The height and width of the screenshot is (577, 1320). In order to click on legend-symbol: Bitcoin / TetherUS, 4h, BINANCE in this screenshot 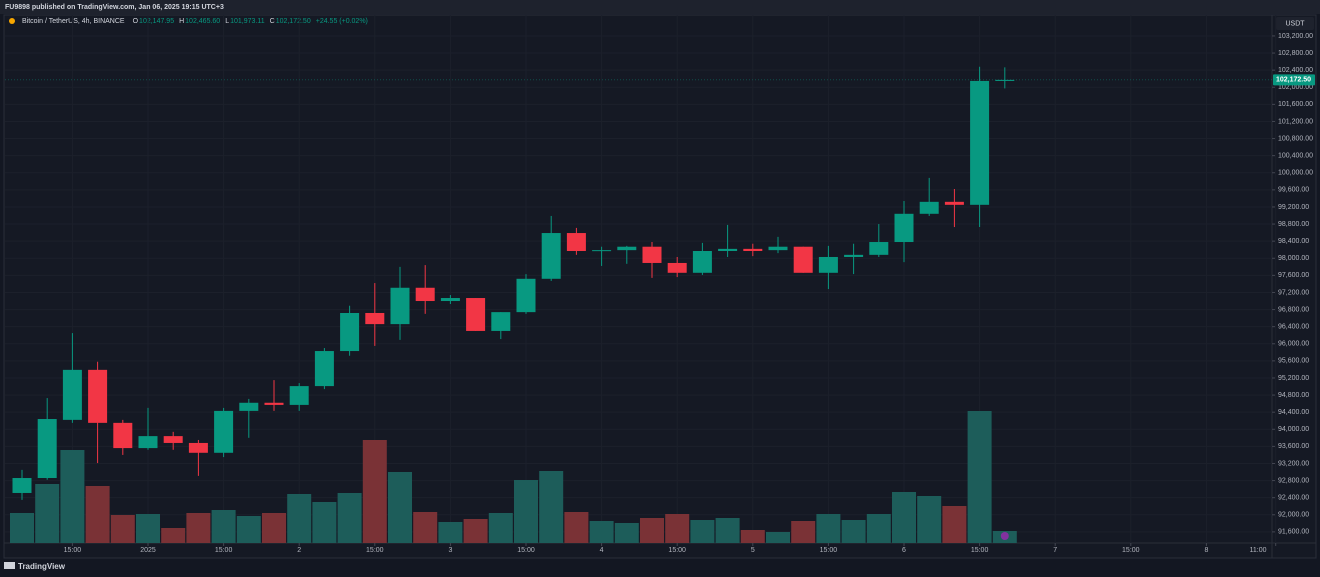, I will do `click(73, 21)`.